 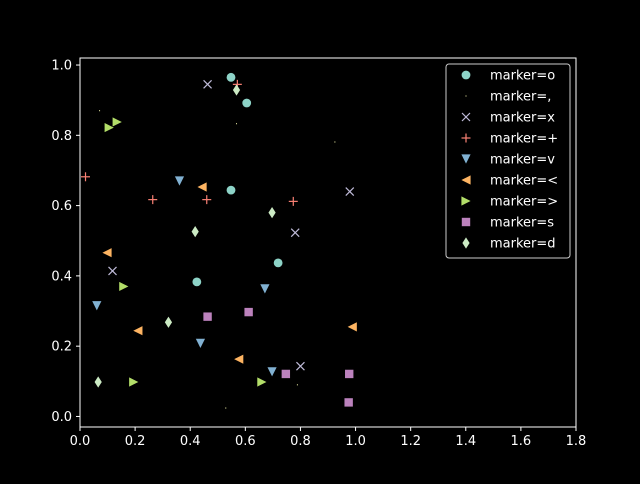 I want to click on y-tick-label: 0.6, so click(x=61, y=206).